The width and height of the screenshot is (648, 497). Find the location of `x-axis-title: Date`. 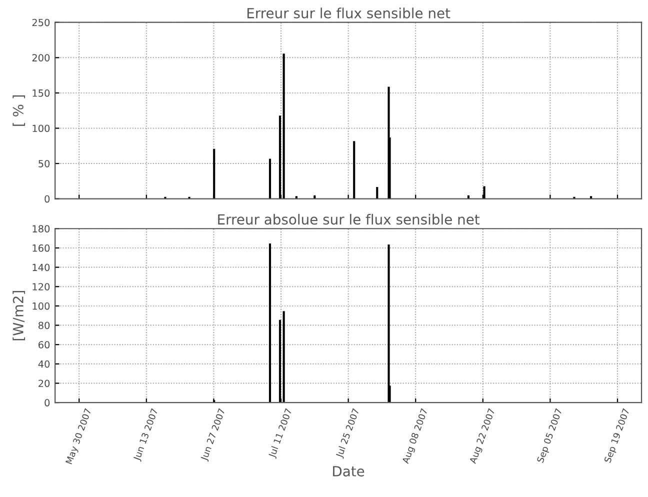

x-axis-title: Date is located at coordinates (348, 471).